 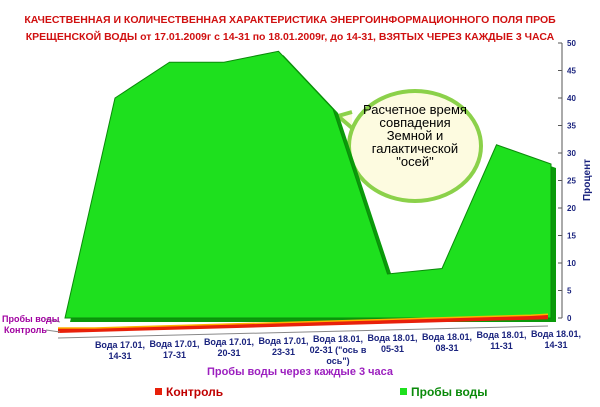 I want to click on depth-label: Пробы воды, so click(x=31, y=319).